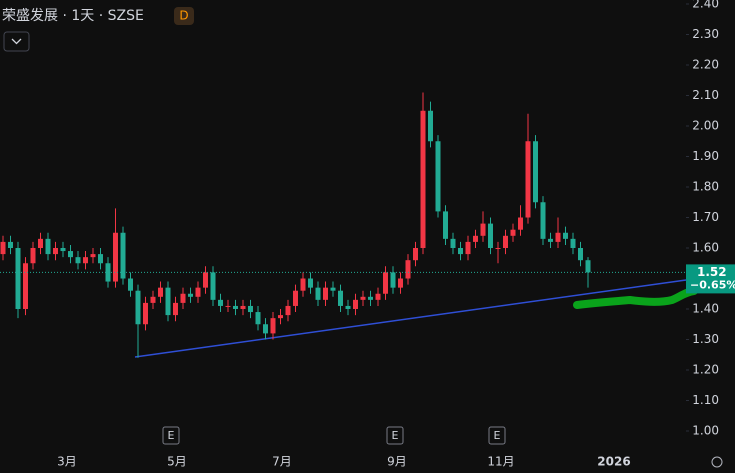 The image size is (735, 473). Describe the element at coordinates (705, 431) in the screenshot. I see `y-tick-label: 1.00` at that location.